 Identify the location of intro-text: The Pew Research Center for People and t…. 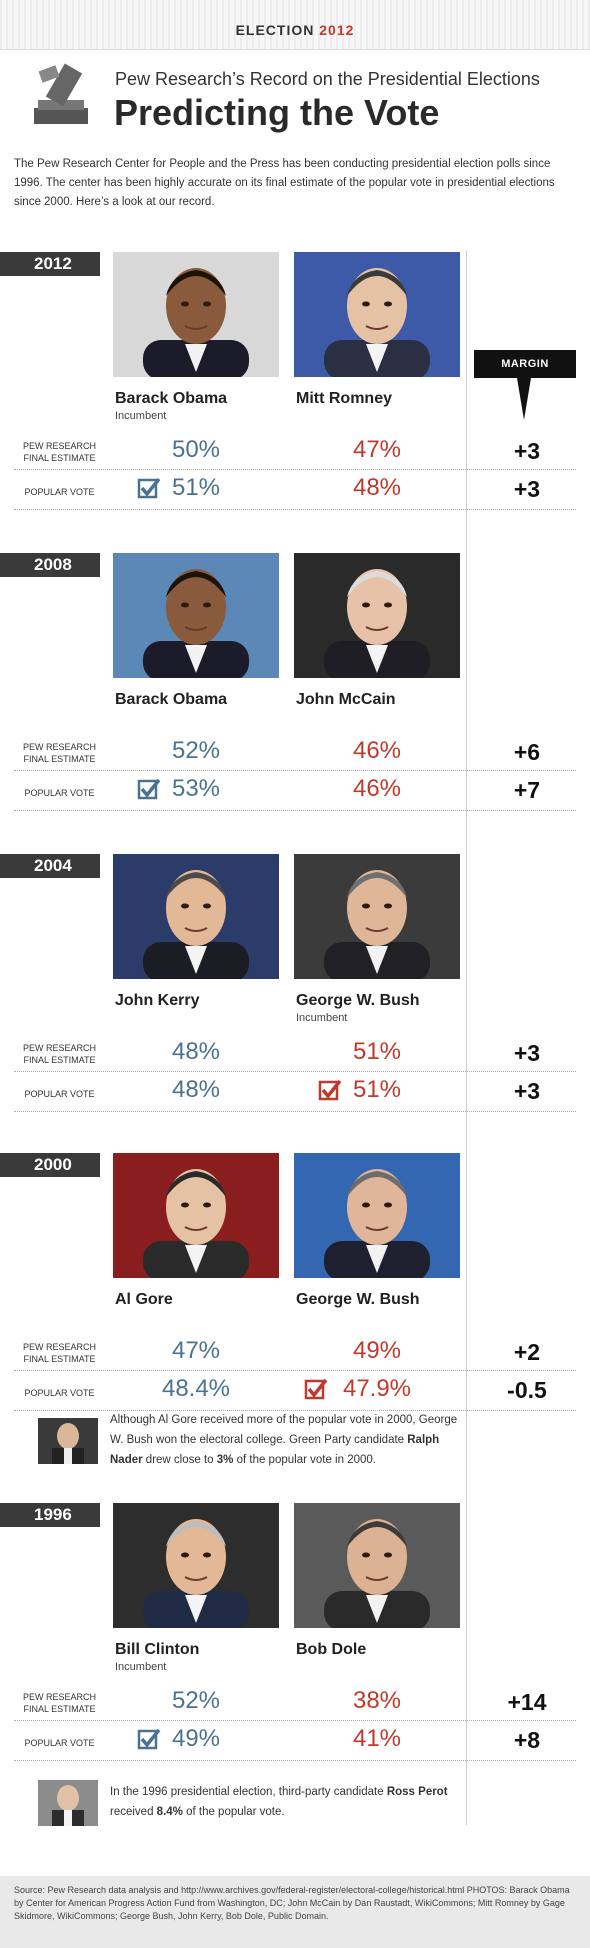
(284, 183).